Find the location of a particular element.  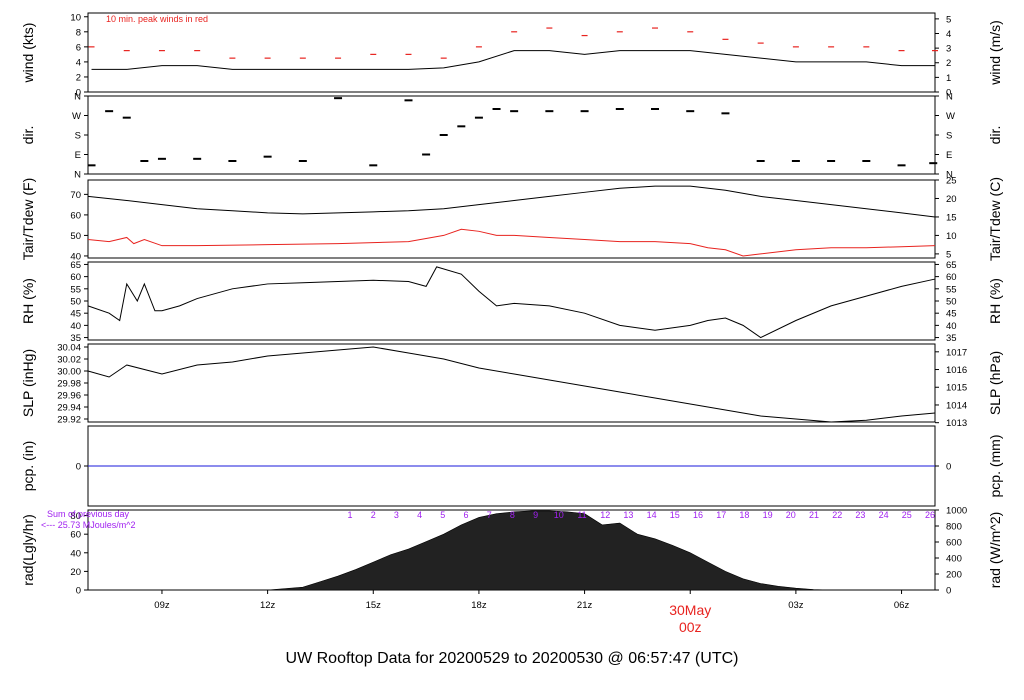

rad-hour-label: 19 is located at coordinates (768, 515).